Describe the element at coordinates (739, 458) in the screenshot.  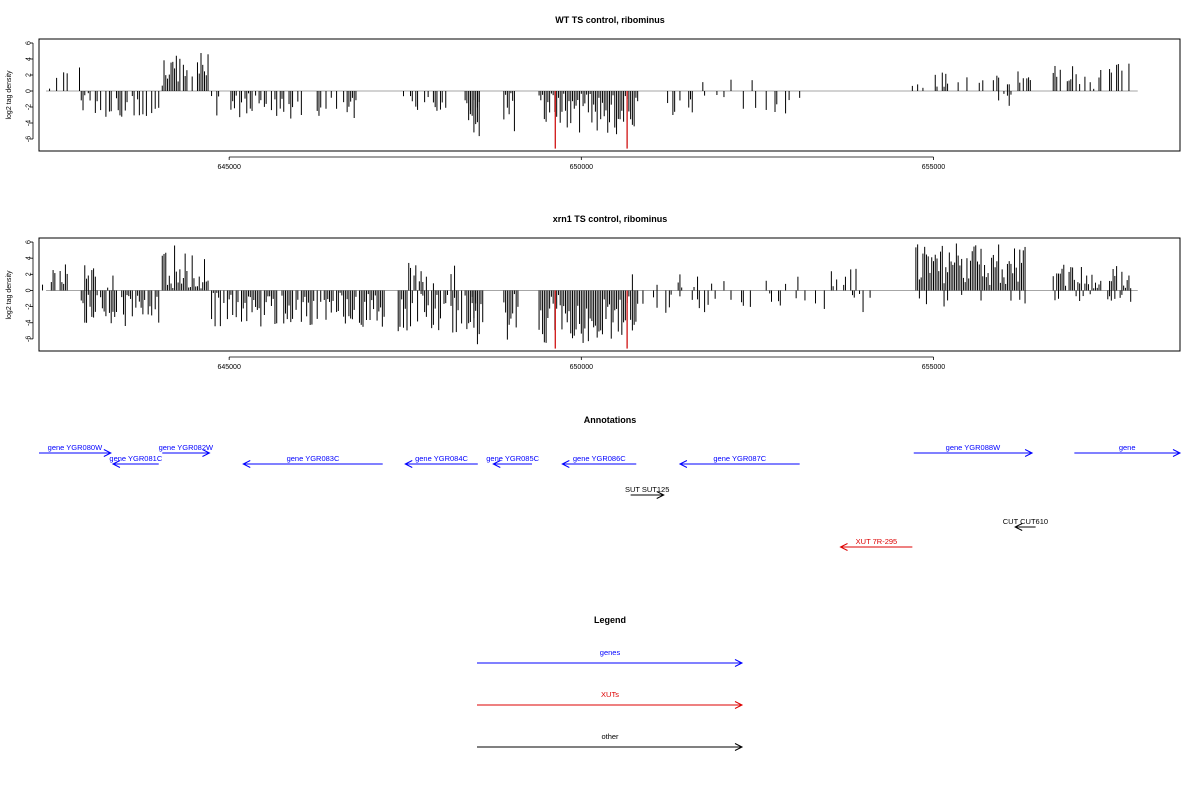
I see `feature-label: gene YGR087C` at that location.